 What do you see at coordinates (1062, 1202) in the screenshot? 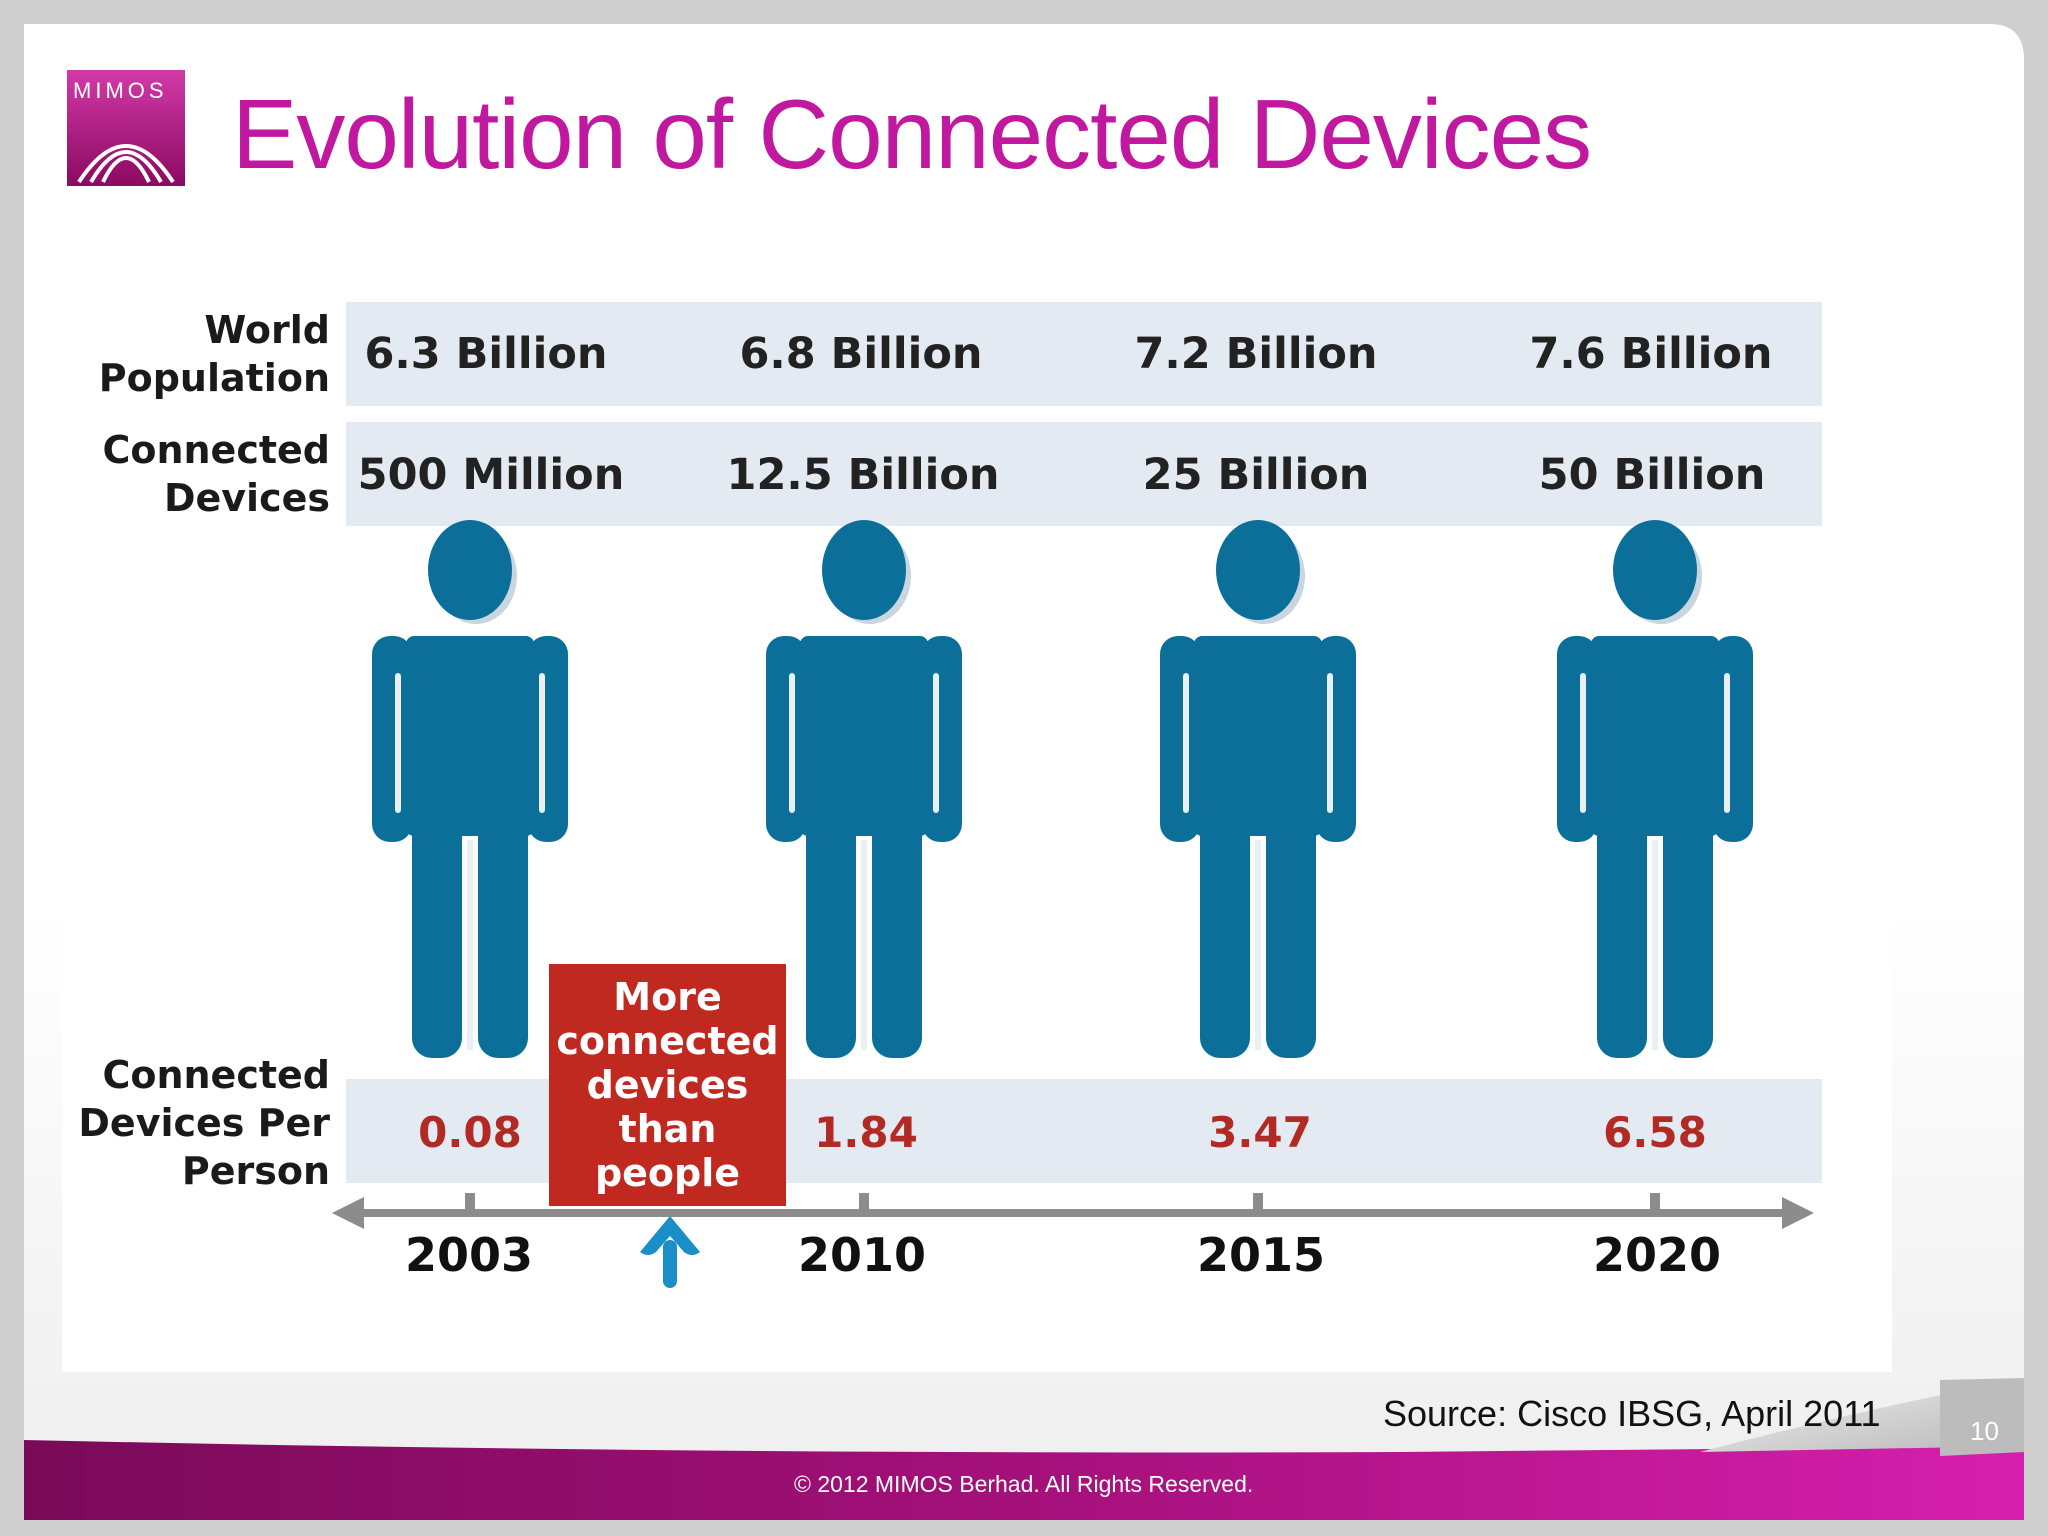
I see `timeline-ticks` at bounding box center [1062, 1202].